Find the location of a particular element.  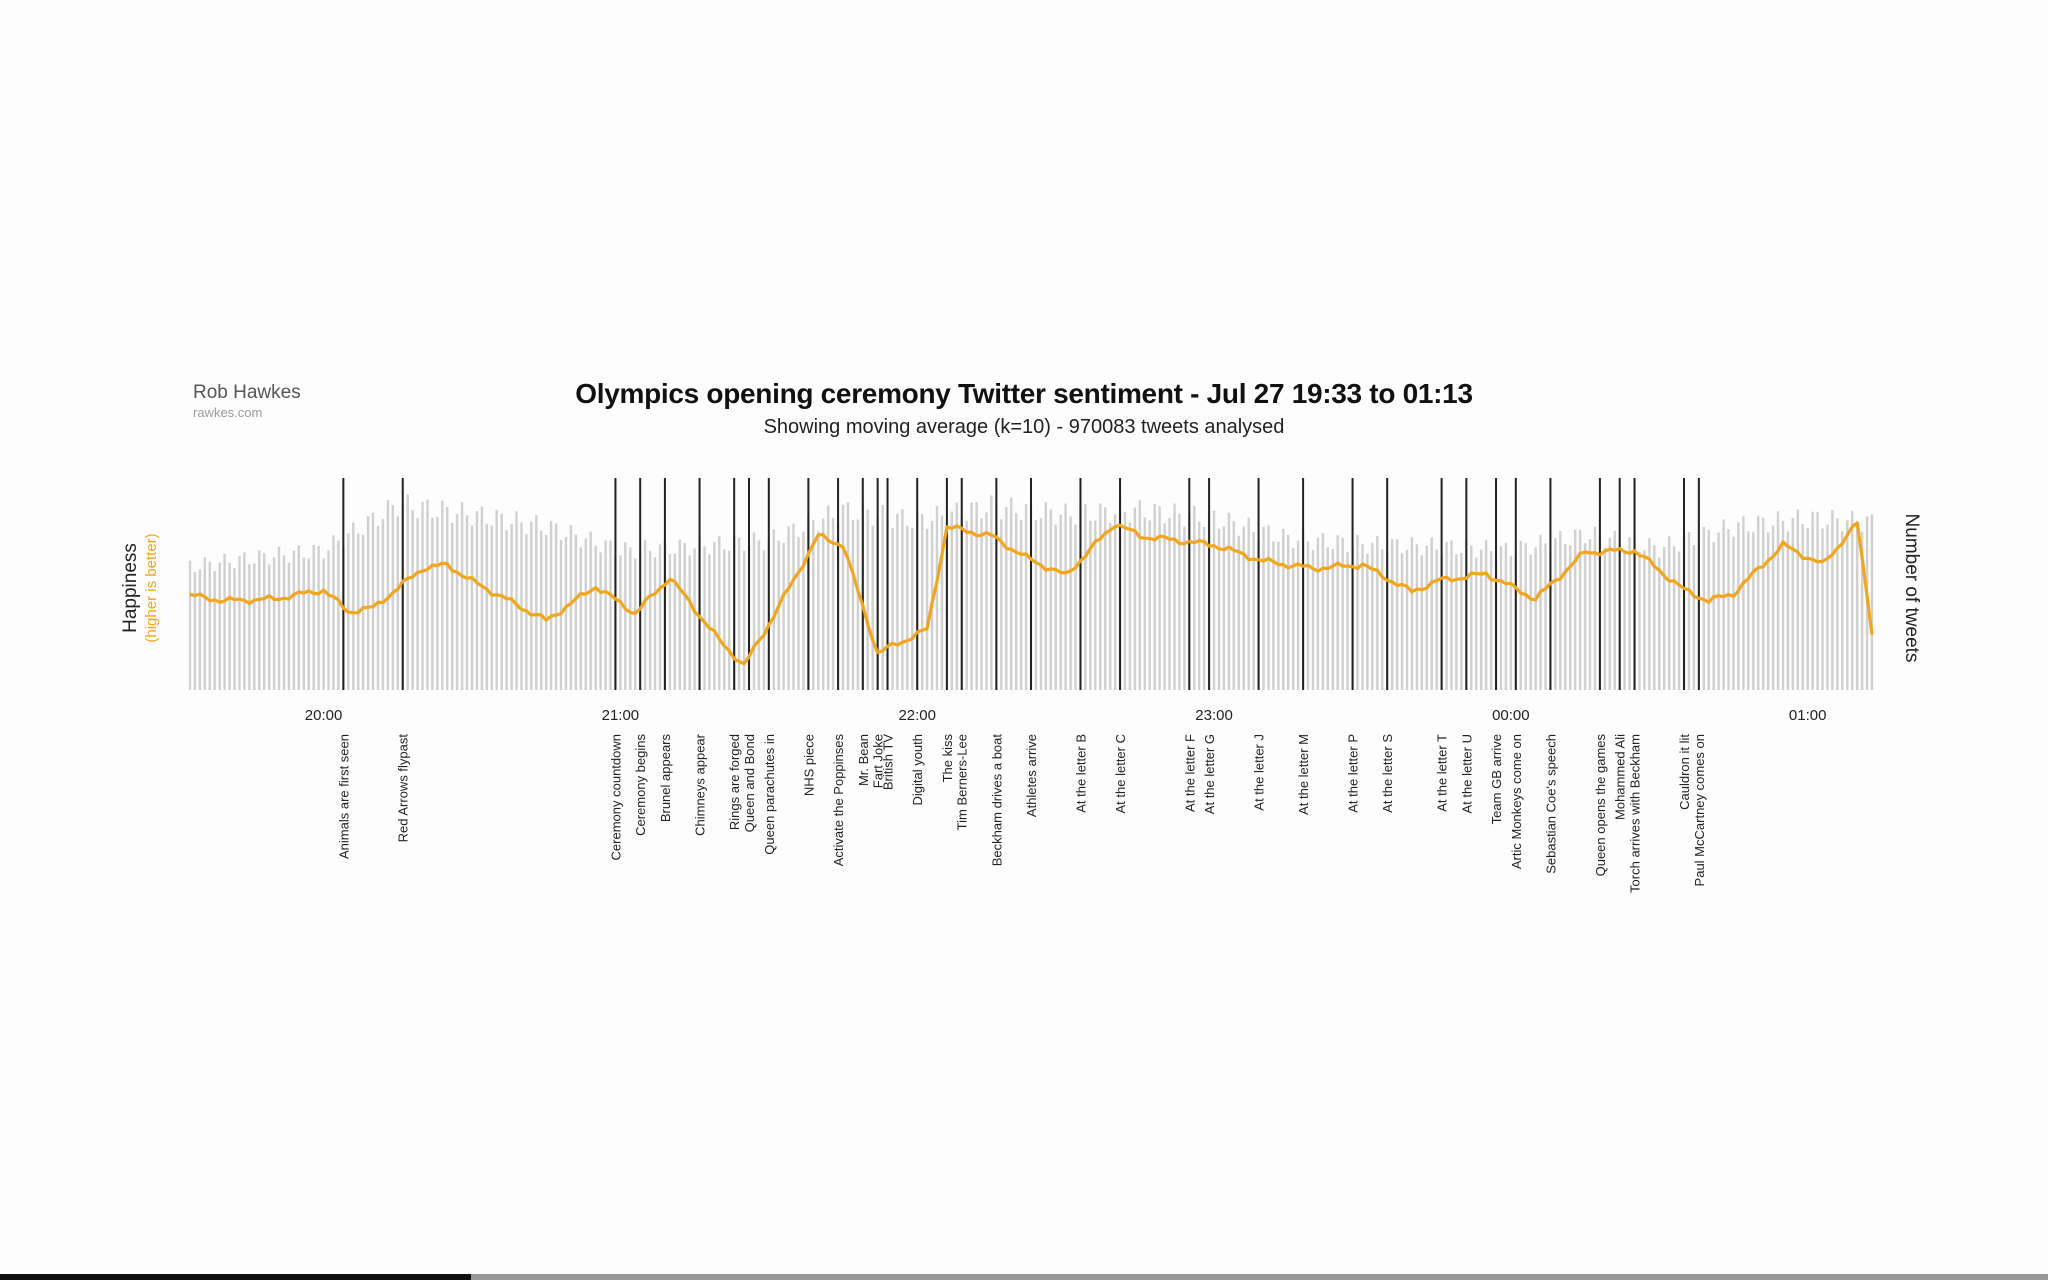

author-credit: Rob Hawkes rawkes.com is located at coordinates (247, 401).